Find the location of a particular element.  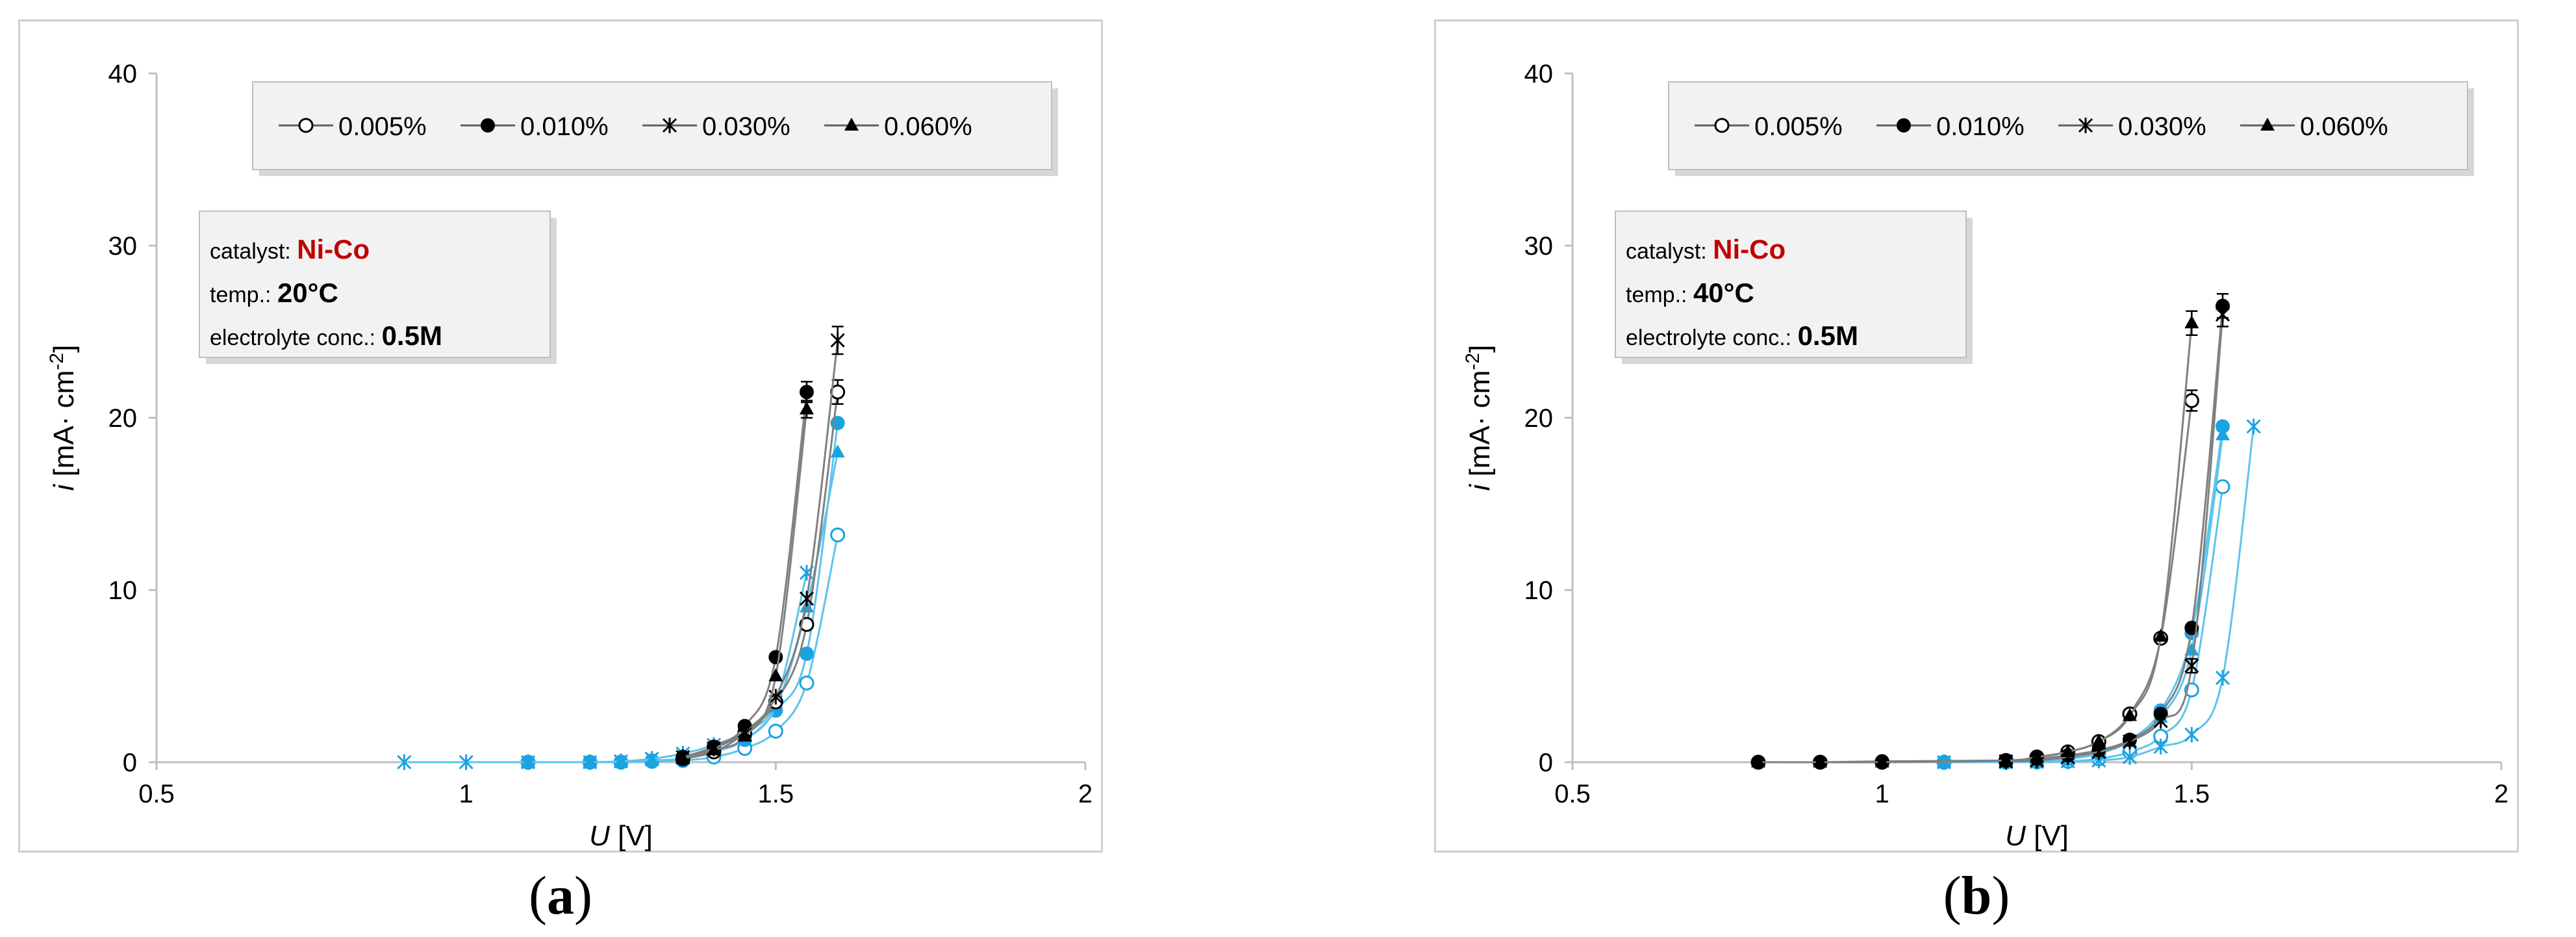

x-tick-label: 0.5 is located at coordinates (1572, 794).